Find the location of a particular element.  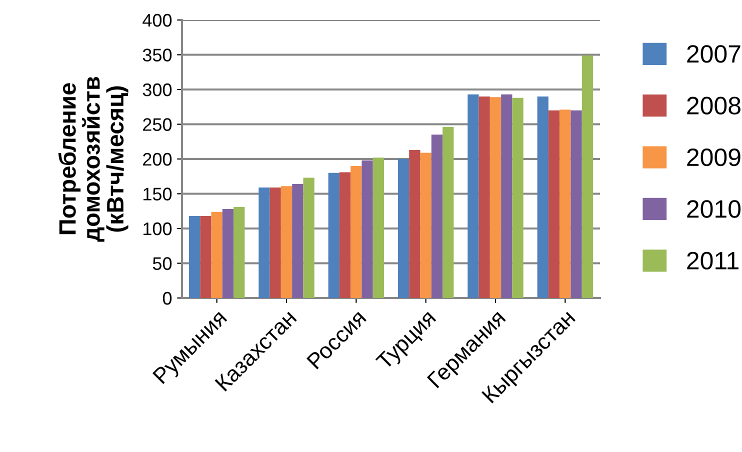

y-tick-label: 400 is located at coordinates (157, 20).